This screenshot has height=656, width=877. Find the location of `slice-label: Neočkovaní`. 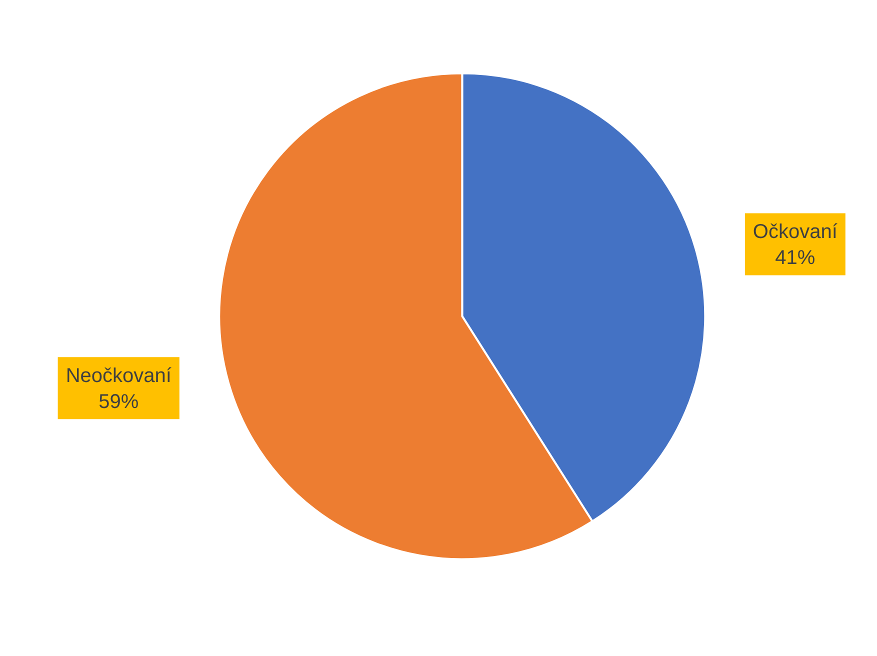

slice-label: Neočkovaní is located at coordinates (119, 376).